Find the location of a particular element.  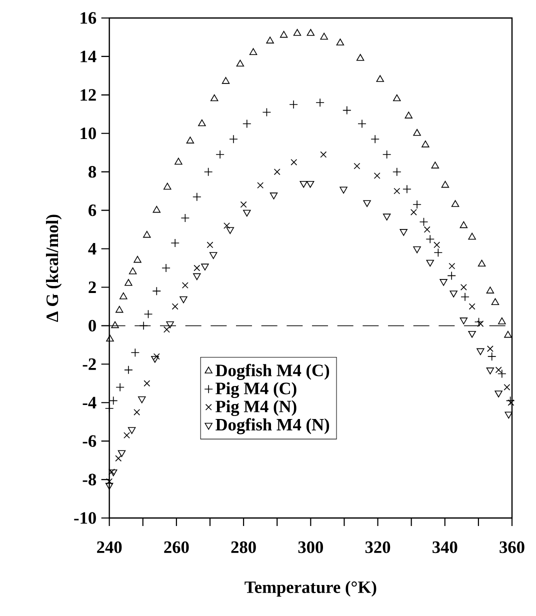

y-tick-label: 16 is located at coordinates (88, 18).